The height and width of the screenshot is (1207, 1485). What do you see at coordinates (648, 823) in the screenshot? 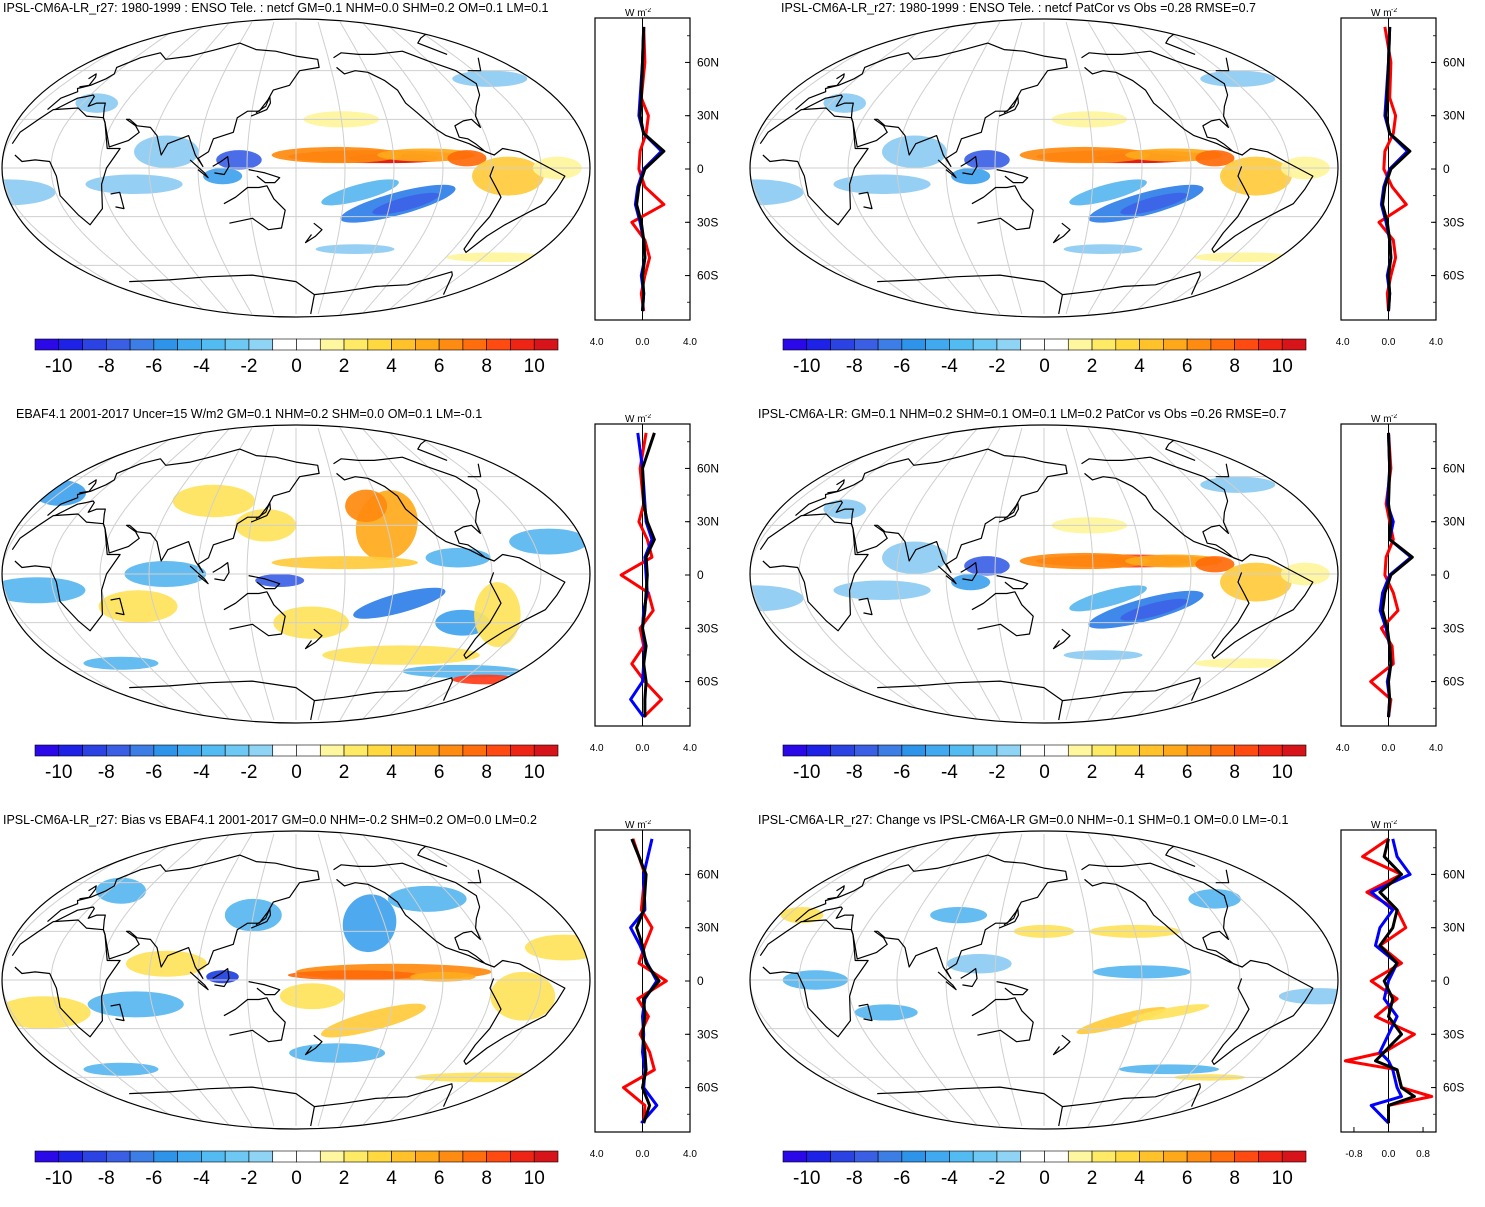
I see `unit-exponent: -2` at bounding box center [648, 823].